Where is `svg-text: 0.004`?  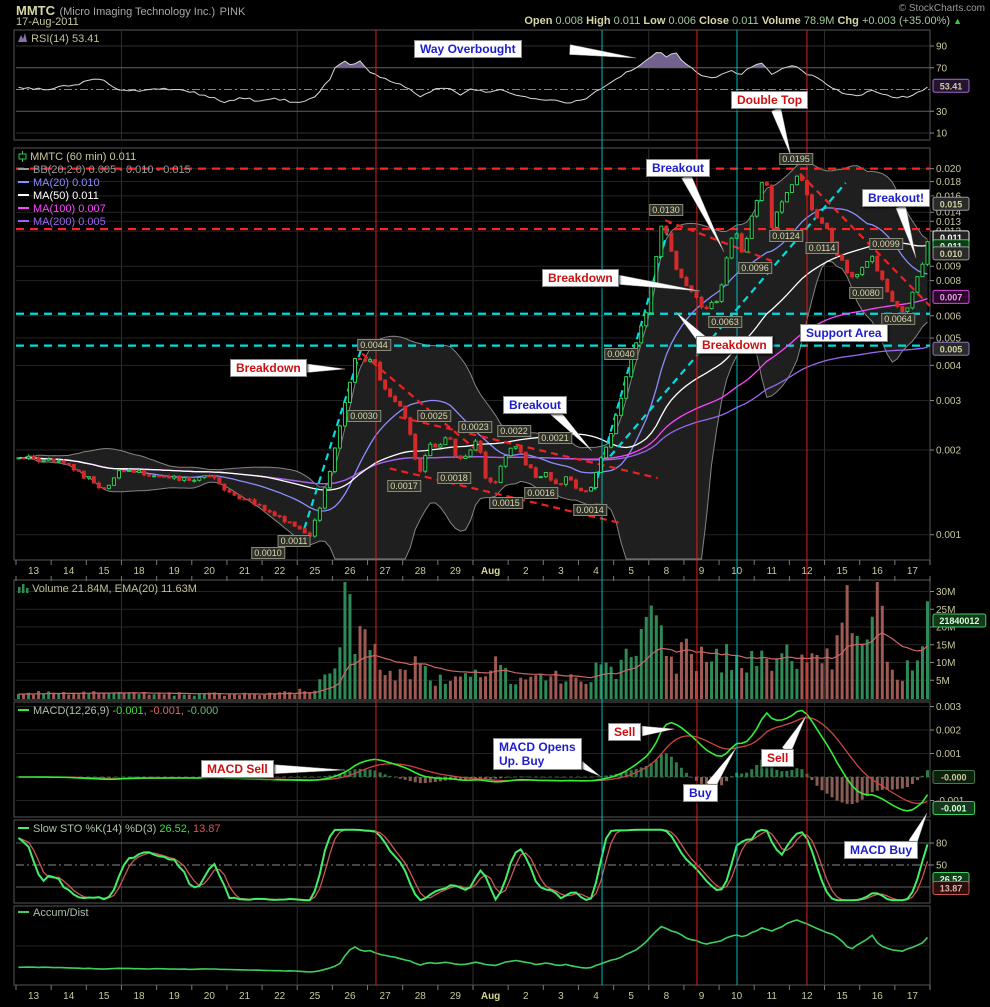
svg-text: 0.004 is located at coordinates (948, 366).